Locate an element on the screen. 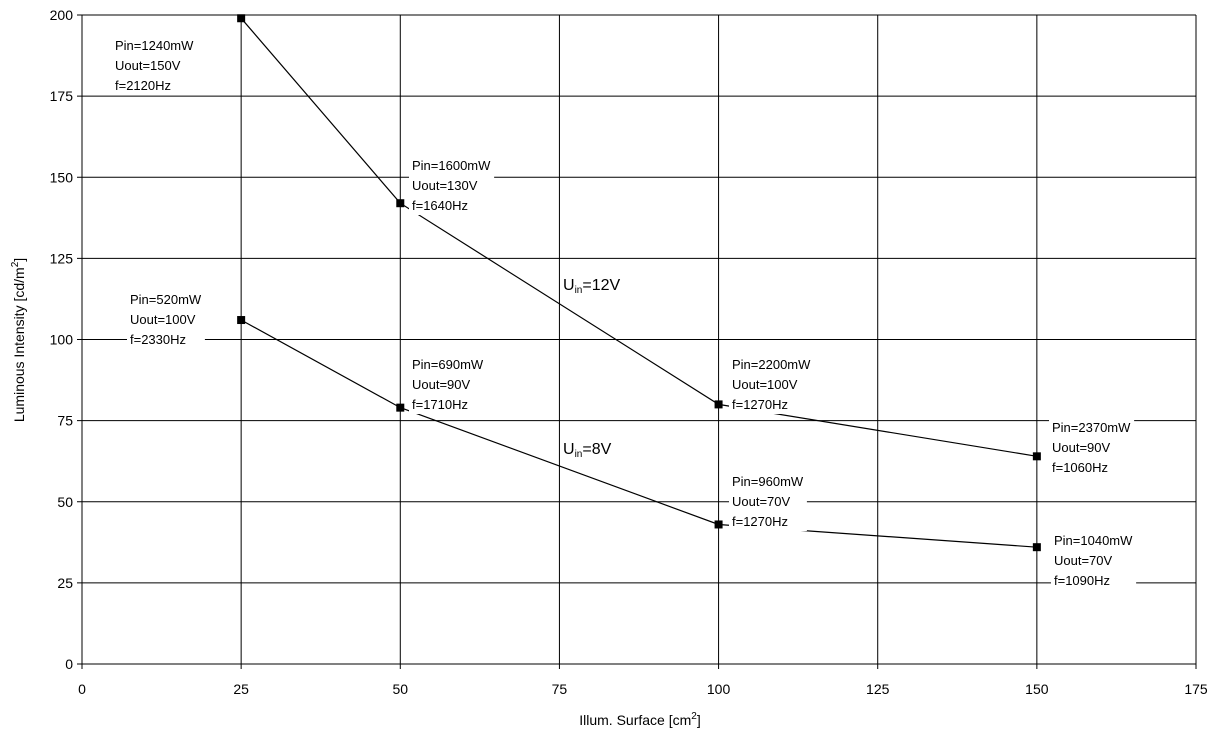 This screenshot has height=735, width=1222. y-tick-labels: 0 25 50 75 100 125 150 175 200 is located at coordinates (62, 339).